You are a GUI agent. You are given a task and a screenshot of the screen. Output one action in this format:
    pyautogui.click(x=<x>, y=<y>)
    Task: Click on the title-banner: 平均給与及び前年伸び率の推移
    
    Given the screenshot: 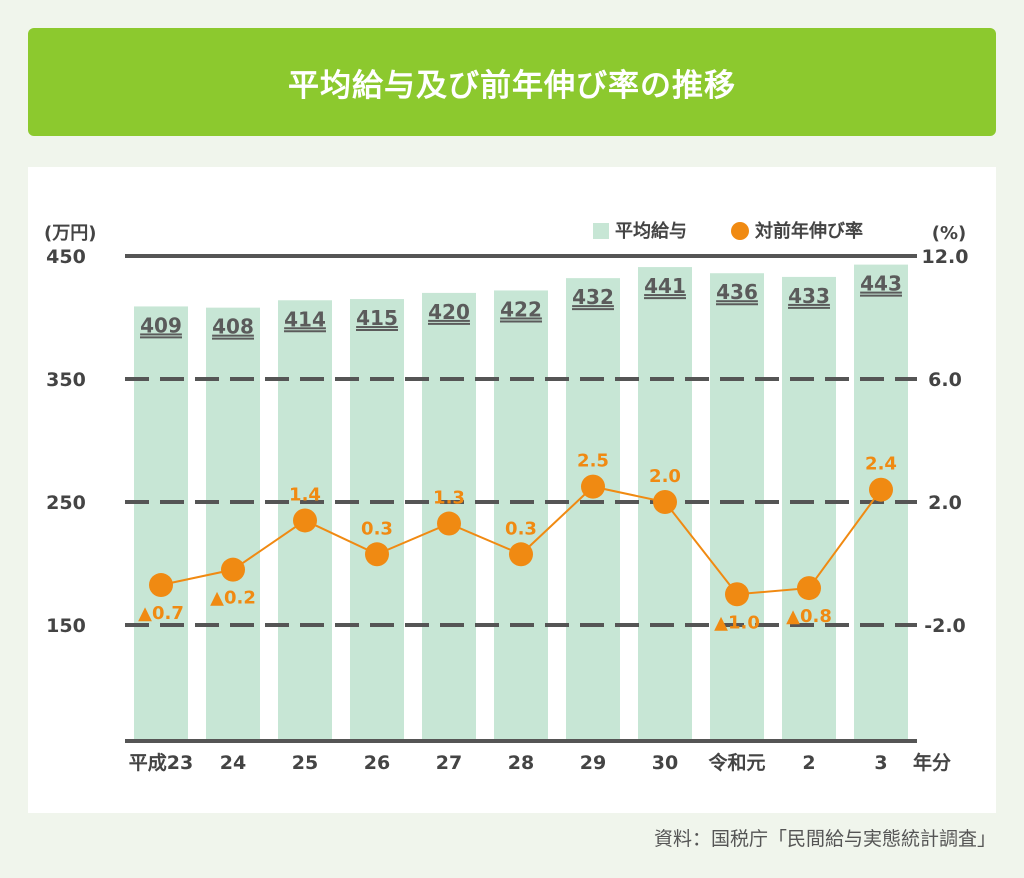 What is the action you would take?
    pyautogui.click(x=512, y=82)
    